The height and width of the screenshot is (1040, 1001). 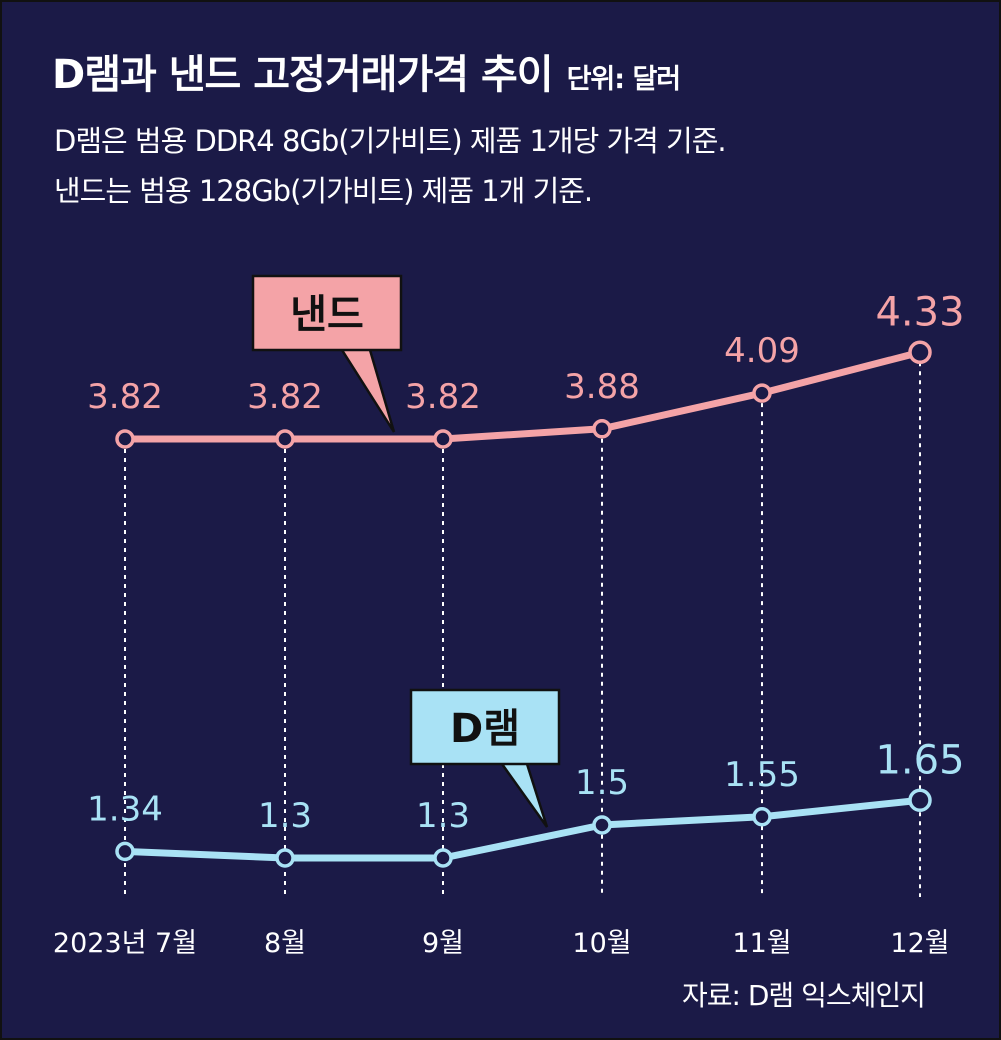 I want to click on nand-legend-callout: 낸드, so click(x=327, y=353).